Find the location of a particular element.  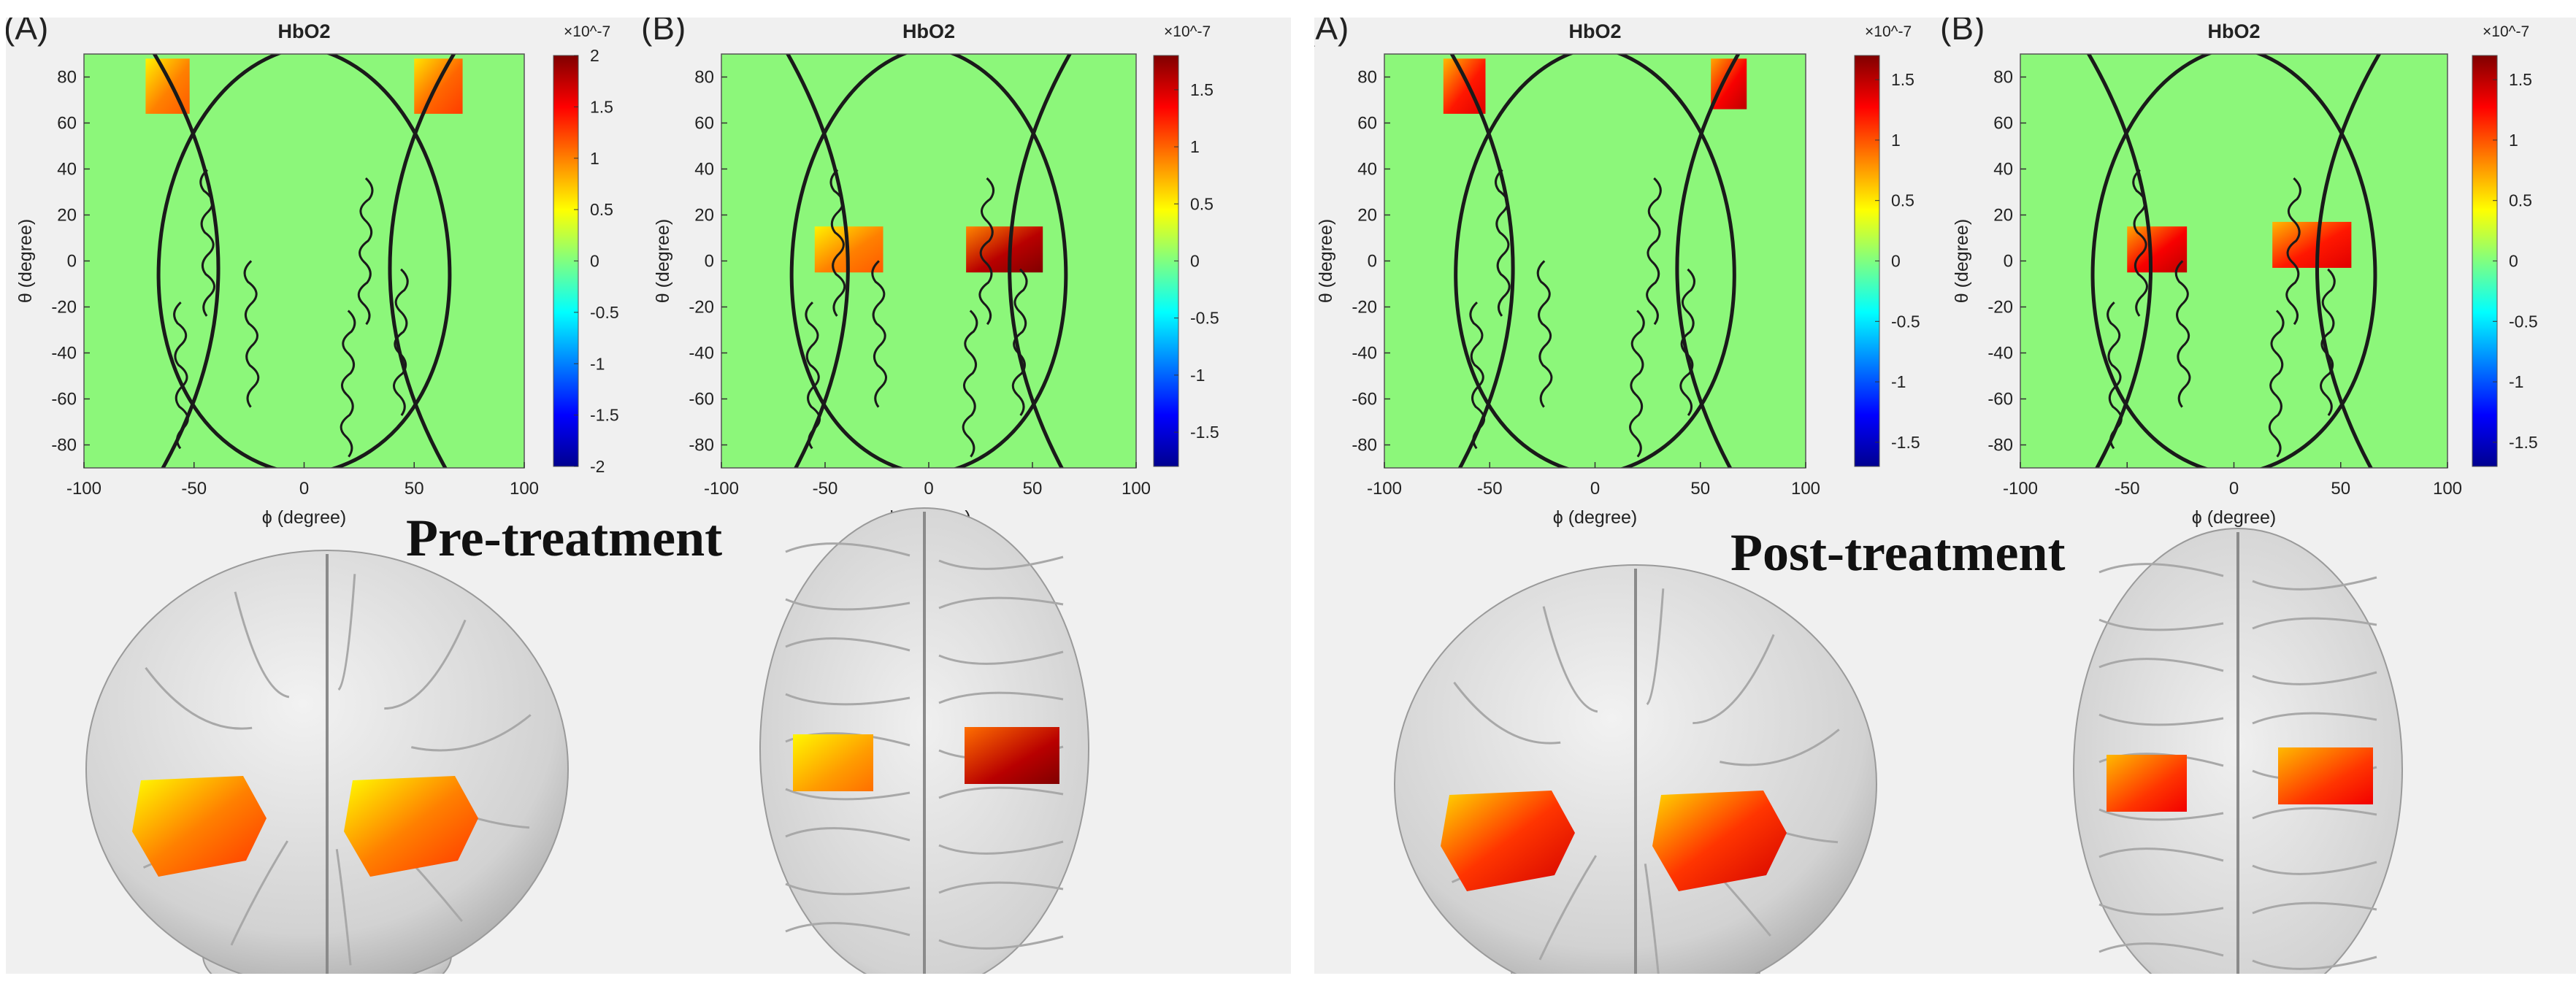

post-a-contour-right is located at coordinates (1675, 261).